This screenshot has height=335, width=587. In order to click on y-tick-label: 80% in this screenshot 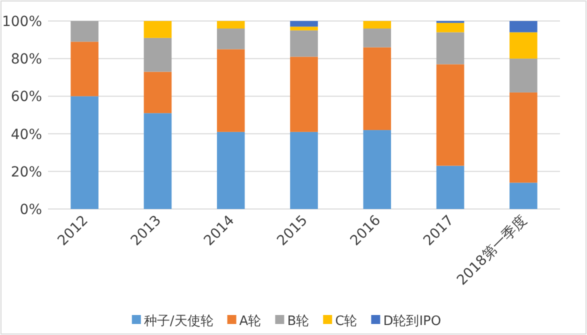, I will do `click(26, 60)`.